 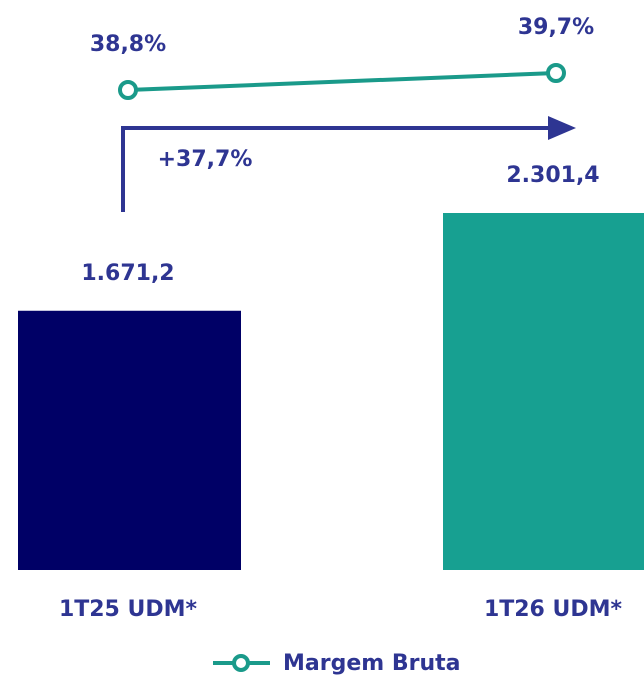 I want to click on growth-arrow, so click(x=336, y=169).